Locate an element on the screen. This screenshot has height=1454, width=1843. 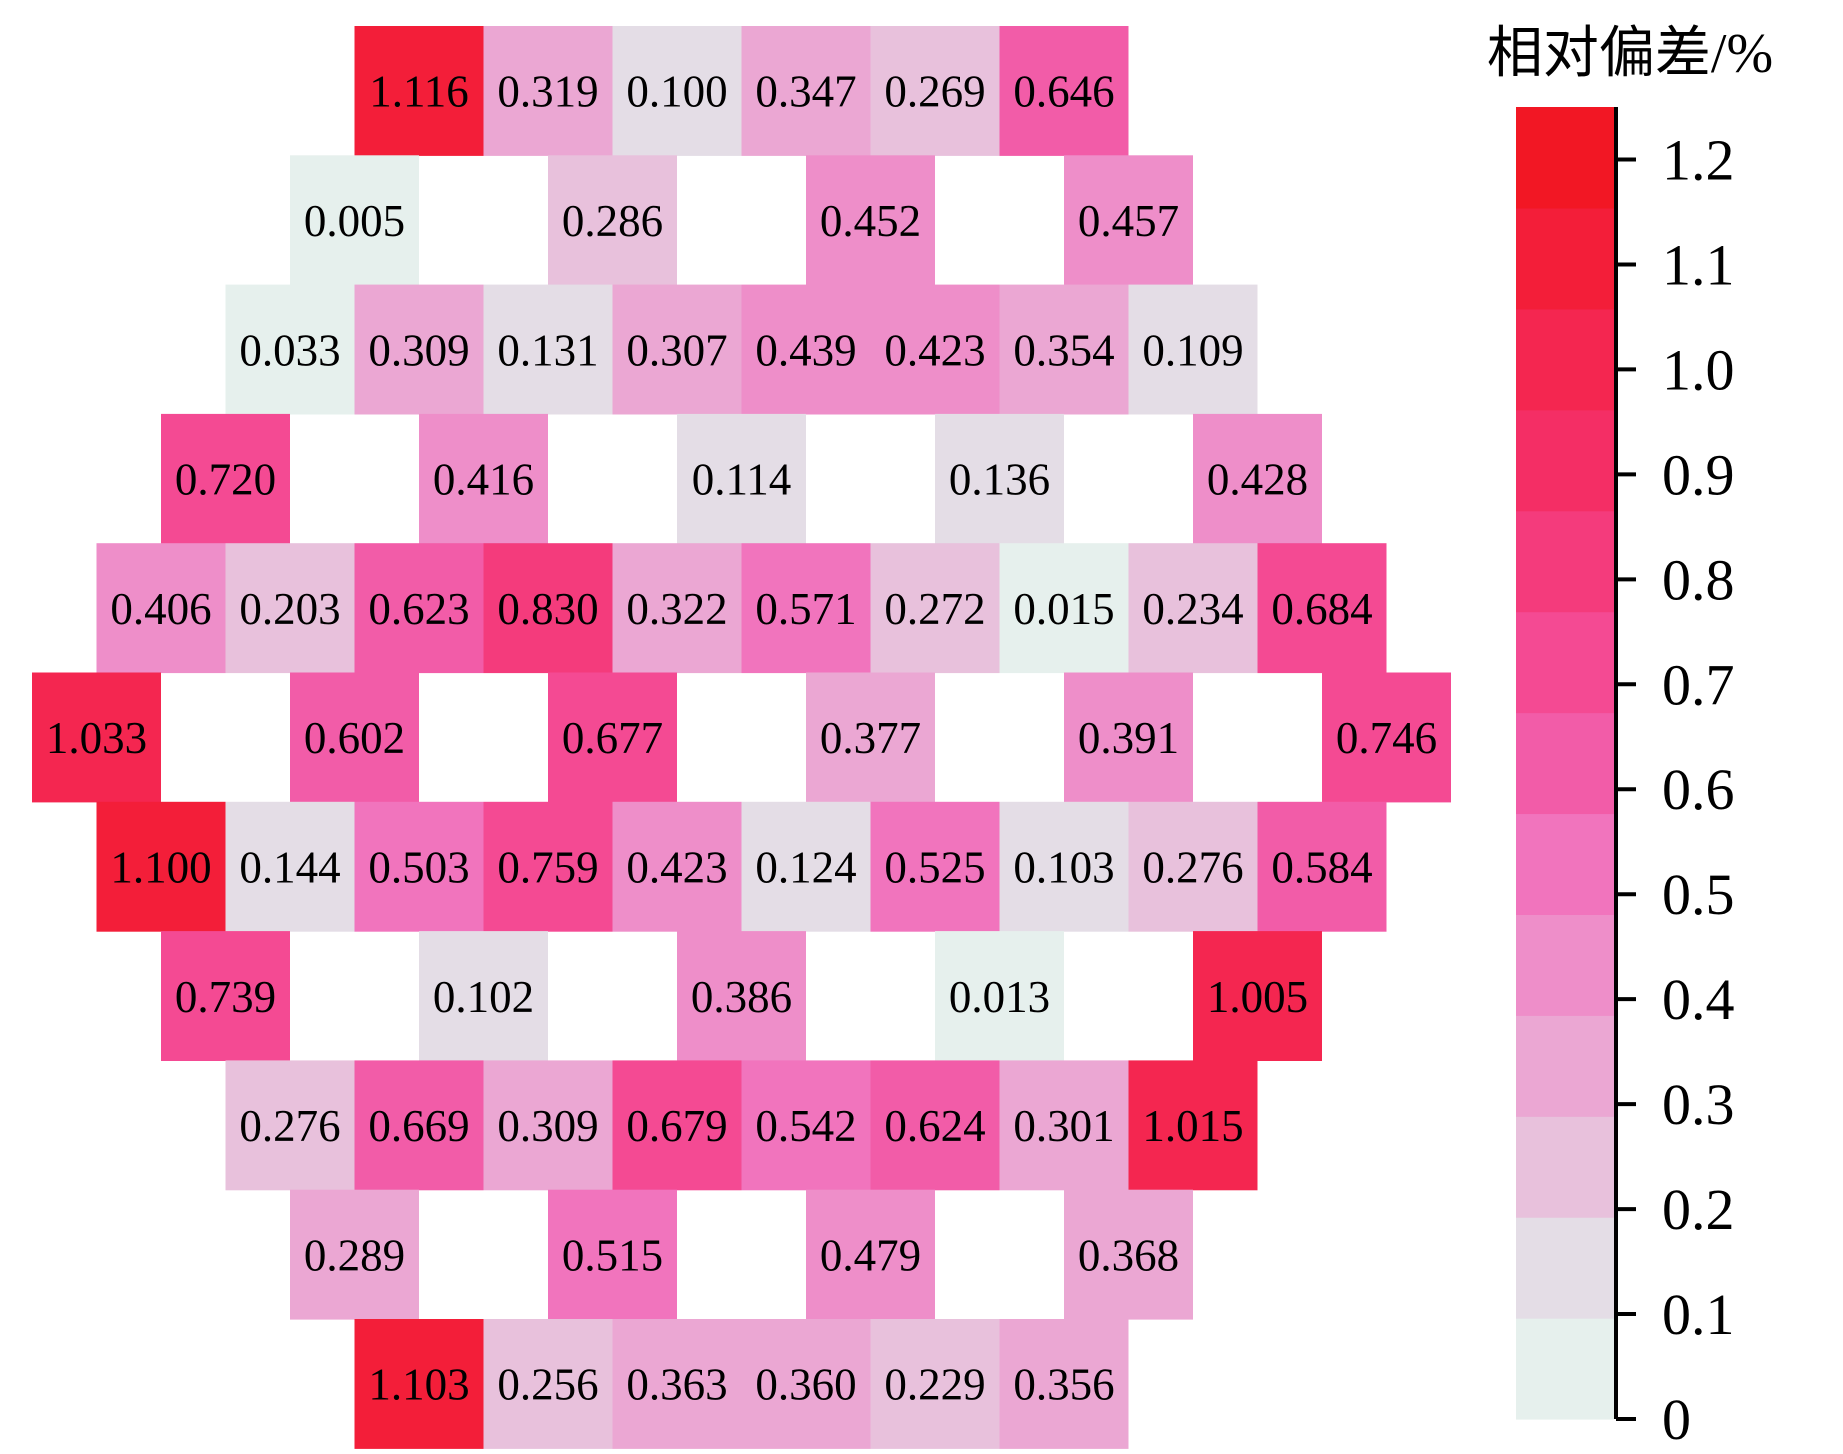
heatmap-cell: 0.131 is located at coordinates (548, 349).